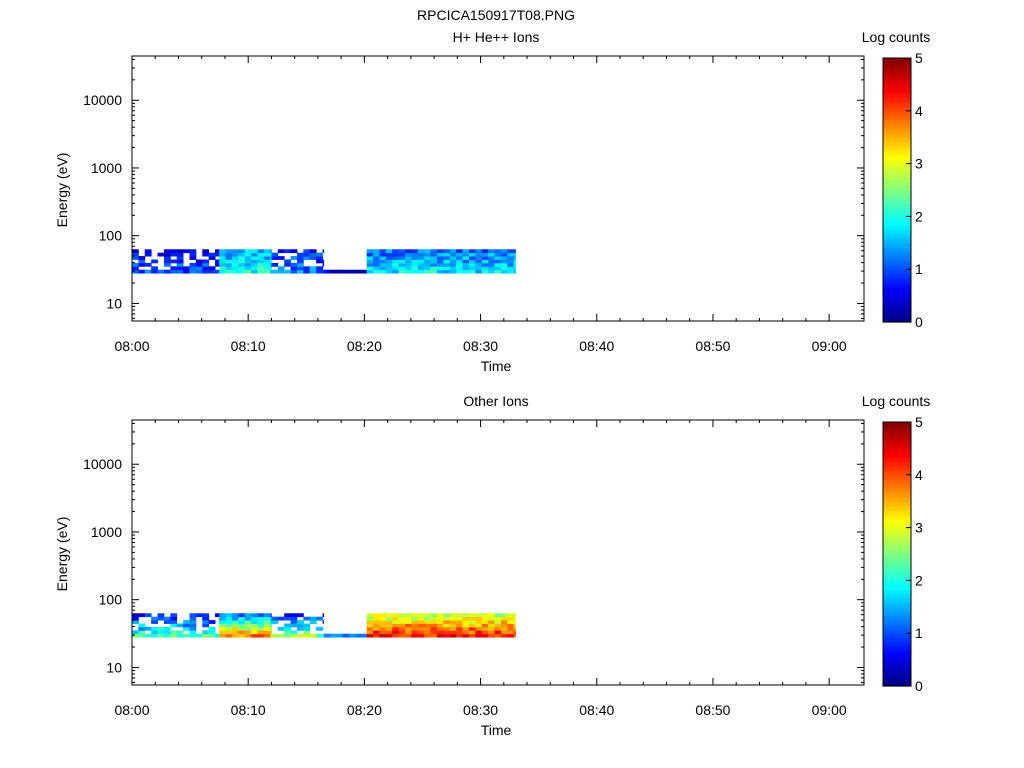 Image resolution: width=1024 pixels, height=768 pixels. I want to click on colorbar-frame, so click(897, 554).